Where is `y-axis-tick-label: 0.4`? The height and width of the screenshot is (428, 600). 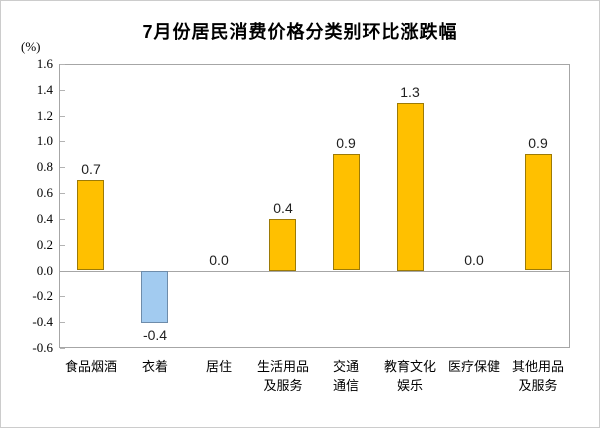 y-axis-tick-label: 0.4 is located at coordinates (44, 218).